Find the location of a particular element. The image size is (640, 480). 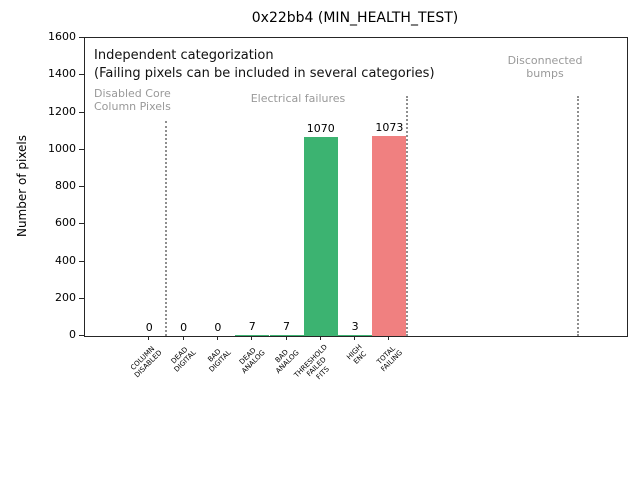

y-tick-label: 0 is located at coordinates (72, 334).